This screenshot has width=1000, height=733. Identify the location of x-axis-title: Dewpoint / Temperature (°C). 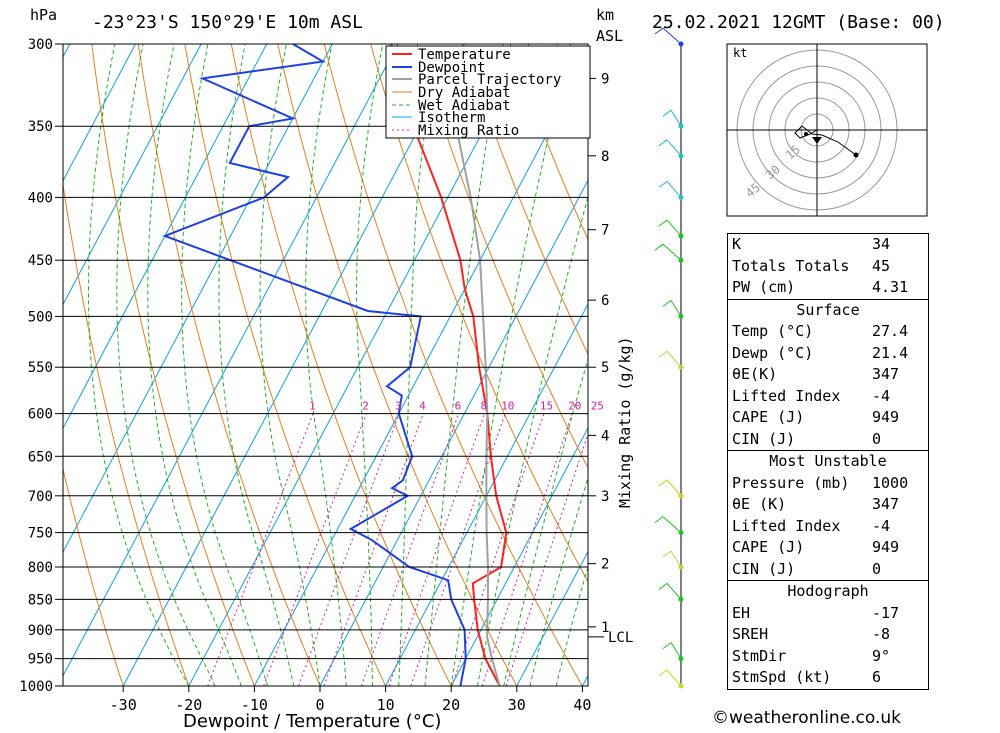
(312, 721).